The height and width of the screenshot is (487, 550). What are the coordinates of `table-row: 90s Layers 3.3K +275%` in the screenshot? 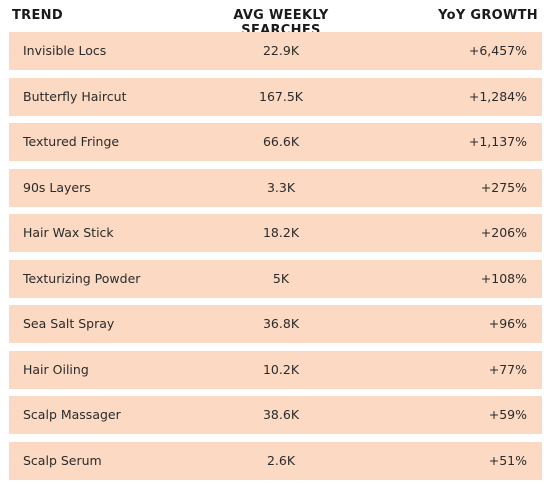 It's located at (275, 187).